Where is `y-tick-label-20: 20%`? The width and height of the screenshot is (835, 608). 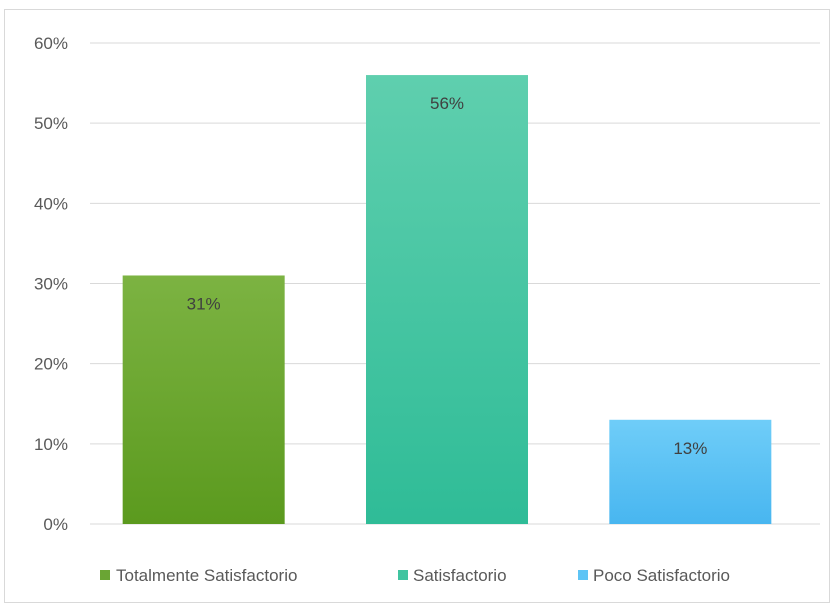
y-tick-label-20: 20% is located at coordinates (51, 364).